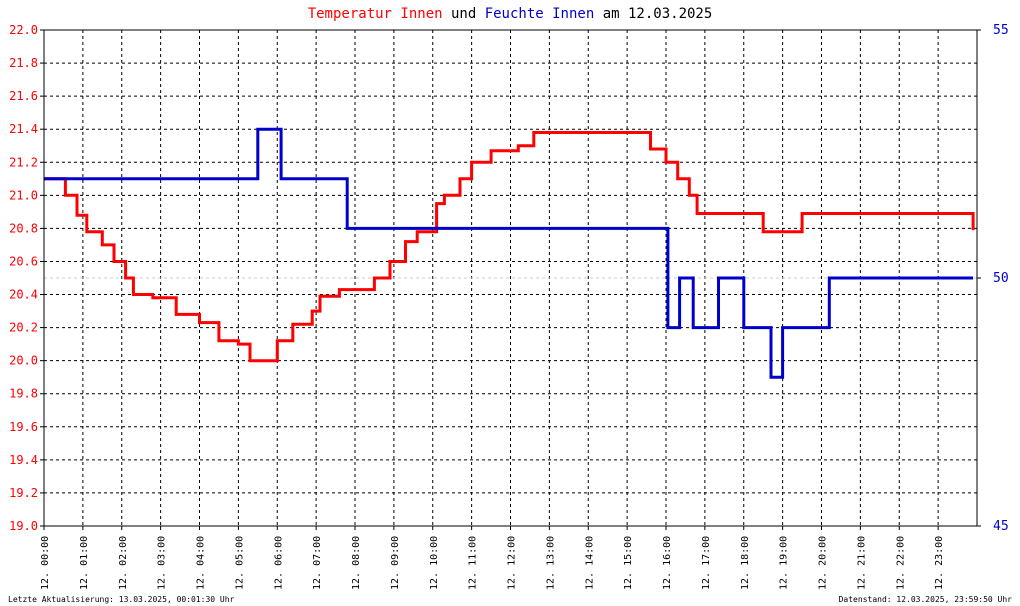  What do you see at coordinates (84, 563) in the screenshot?
I see `x-tick-label: 12. 01:00` at bounding box center [84, 563].